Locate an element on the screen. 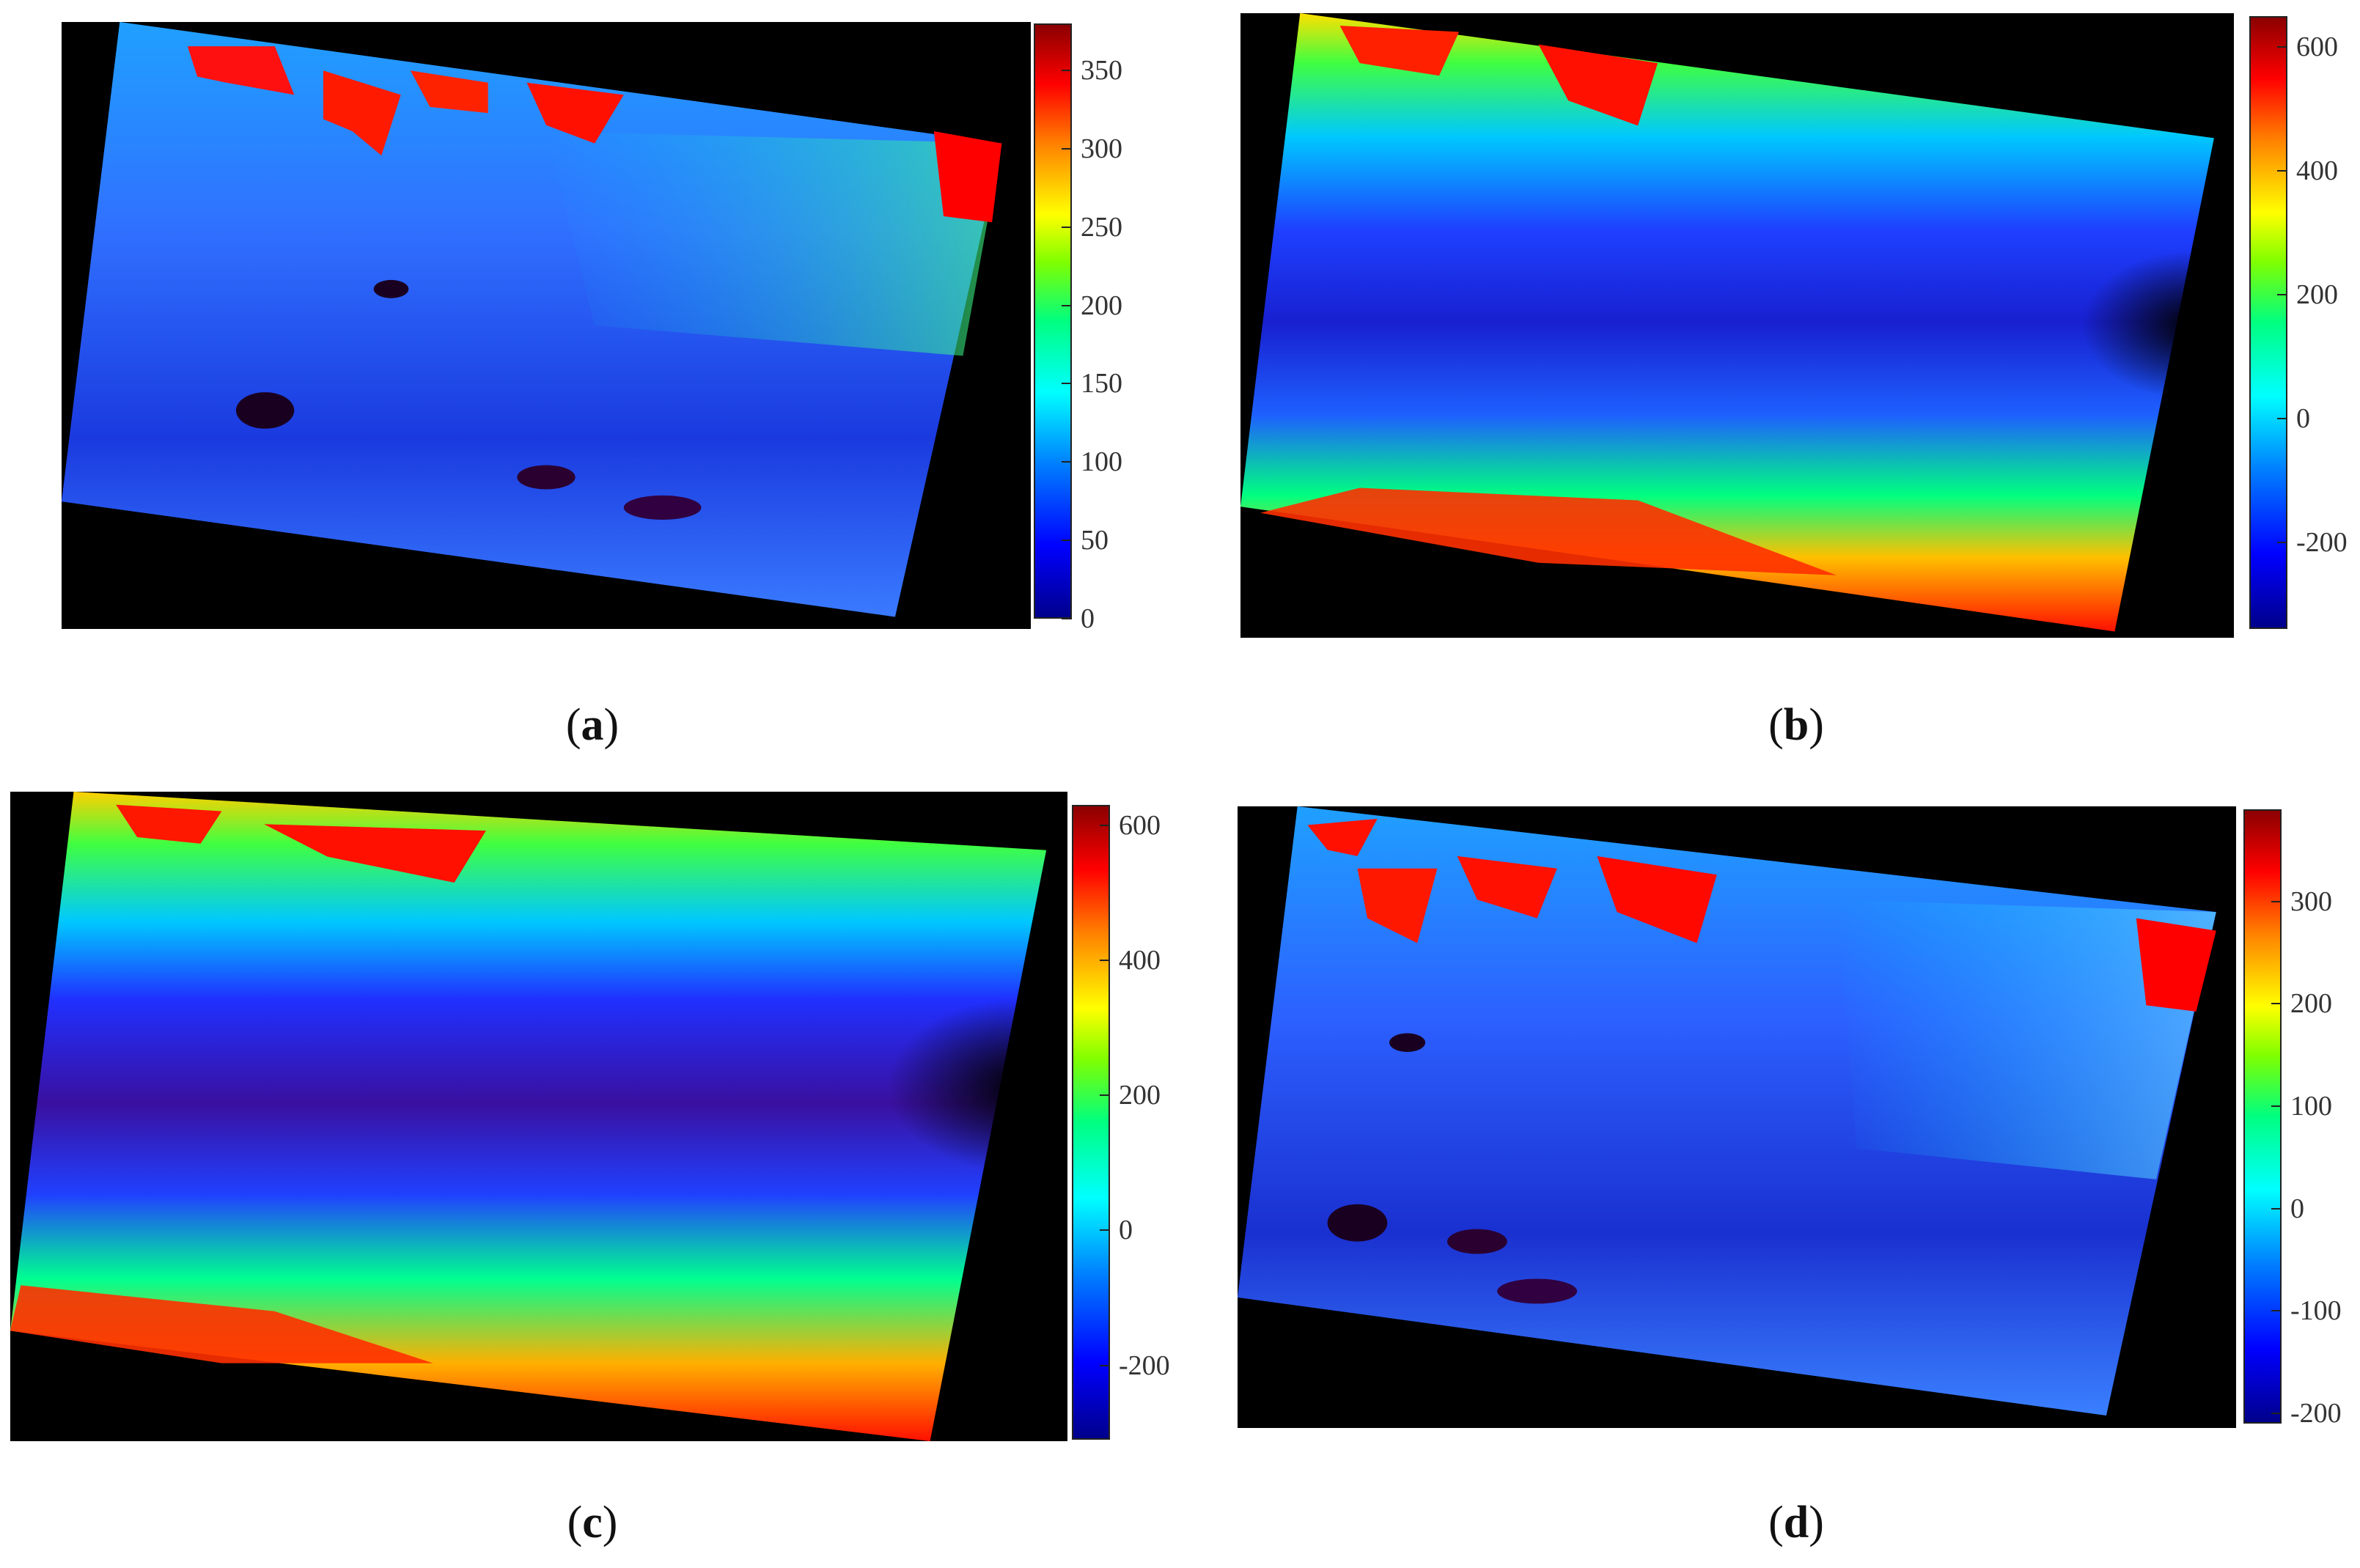  map-c-dark-core is located at coordinates (819, 1100).